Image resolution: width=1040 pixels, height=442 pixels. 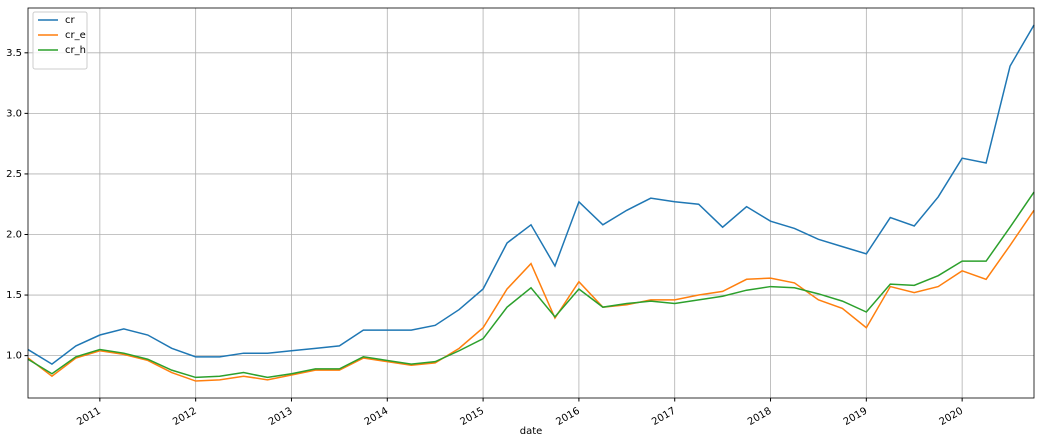 What do you see at coordinates (70, 20) in the screenshot?
I see `legend-label: cr` at bounding box center [70, 20].